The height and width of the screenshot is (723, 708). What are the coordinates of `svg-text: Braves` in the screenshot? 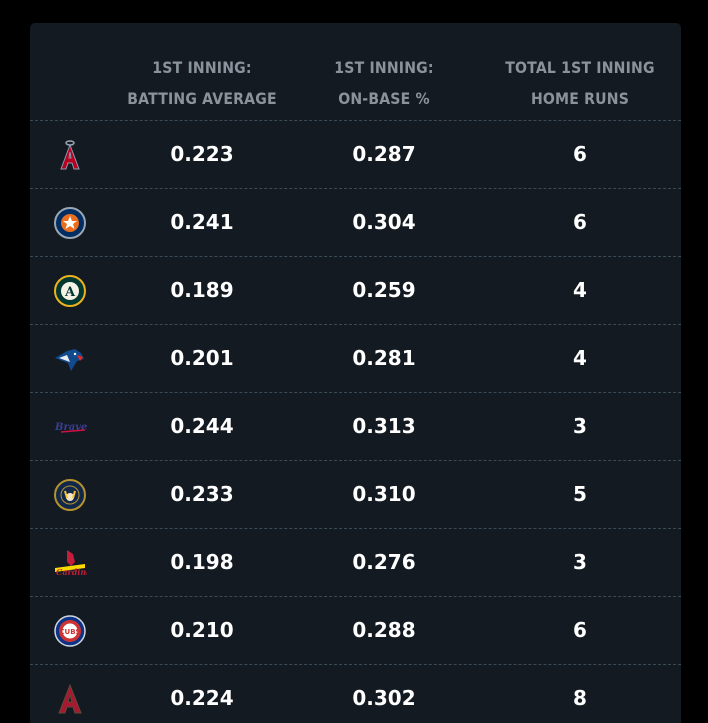 It's located at (70, 427).